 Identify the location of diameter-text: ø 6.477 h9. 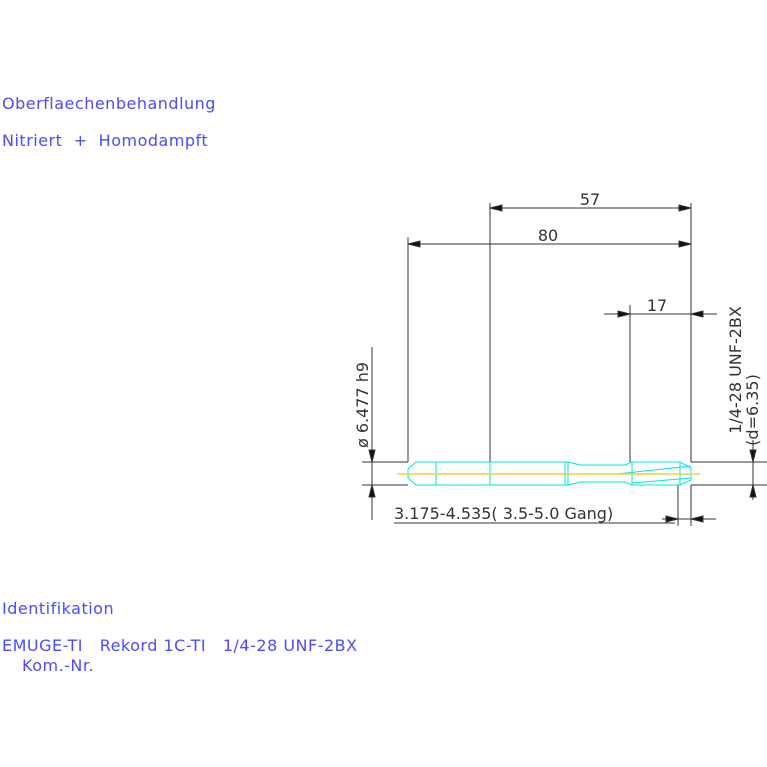
(362, 405).